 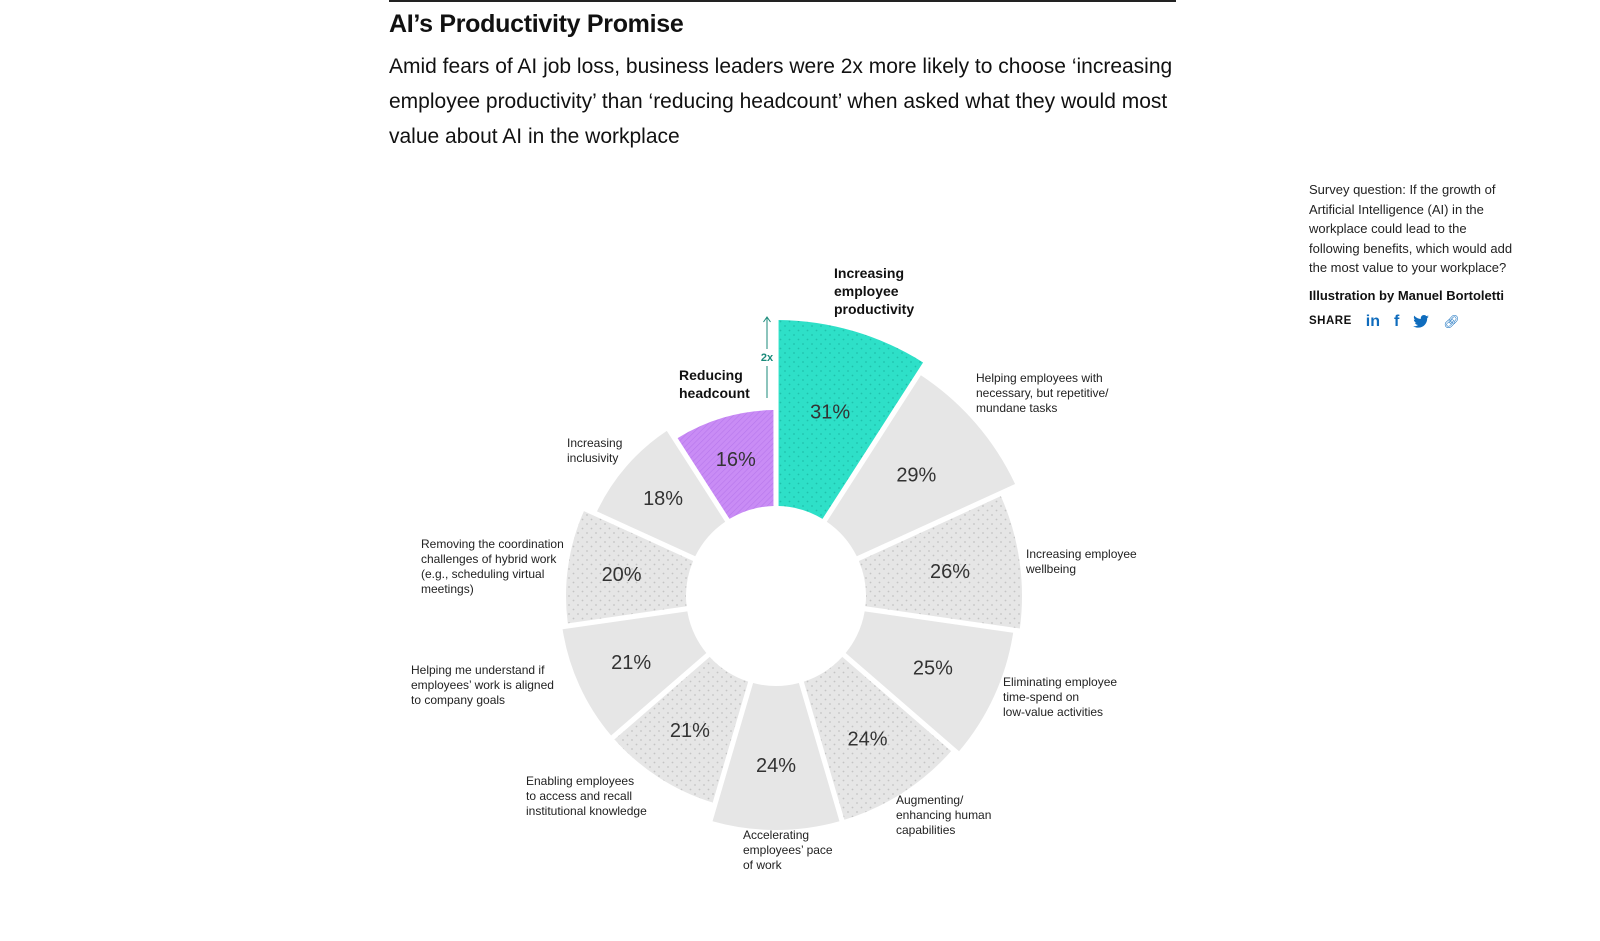 I want to click on wedge-category-label: Removing the coordination, so click(x=492, y=544).